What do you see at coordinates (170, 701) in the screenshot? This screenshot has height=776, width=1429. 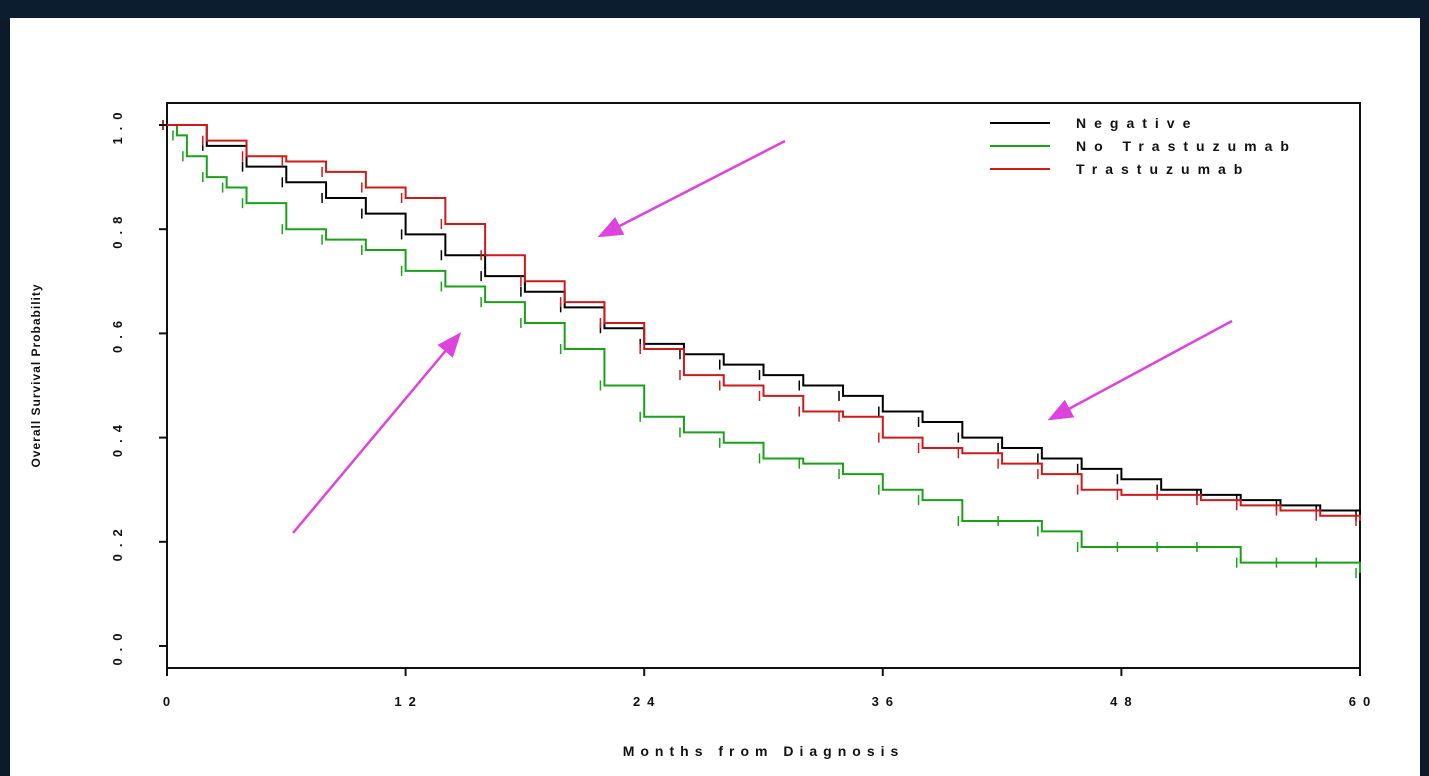 I see `x-tick-label: 0` at bounding box center [170, 701].